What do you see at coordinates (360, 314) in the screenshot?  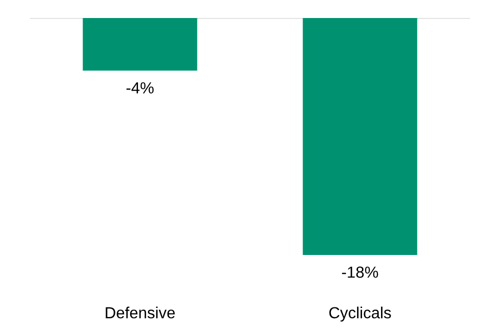 I see `x-tick-label: Cyclicals` at bounding box center [360, 314].